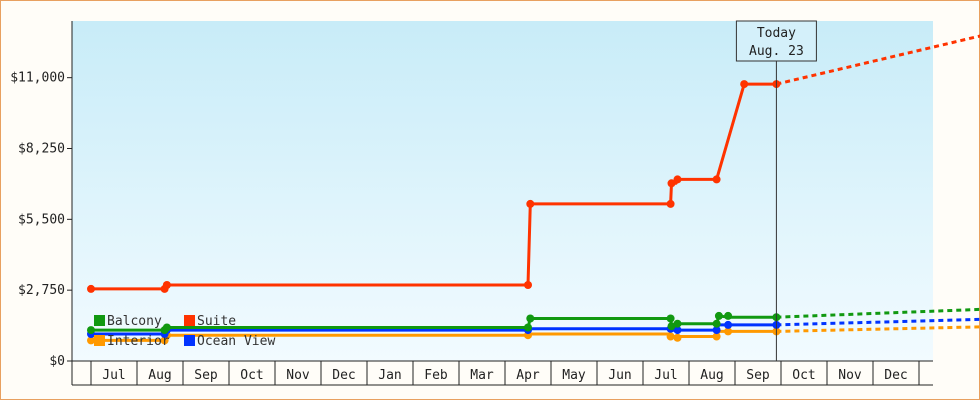 The width and height of the screenshot is (980, 401). What do you see at coordinates (776, 51) in the screenshot?
I see `today-date: Aug. 23` at bounding box center [776, 51].